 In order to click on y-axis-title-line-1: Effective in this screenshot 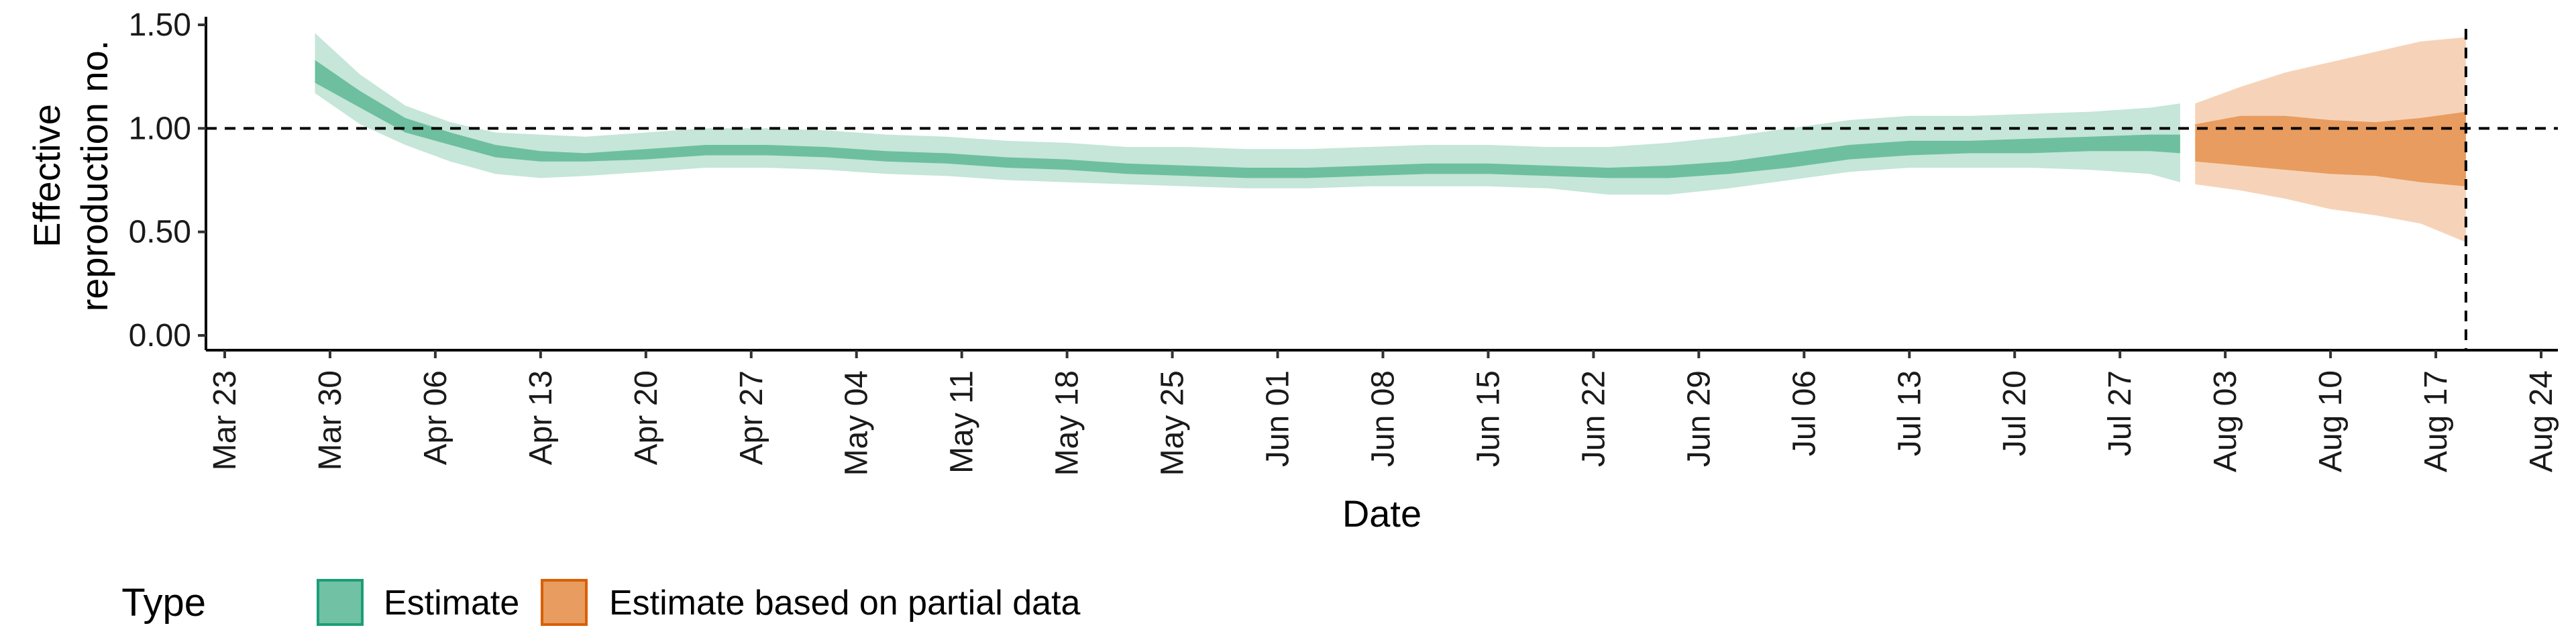, I will do `click(46, 176)`.